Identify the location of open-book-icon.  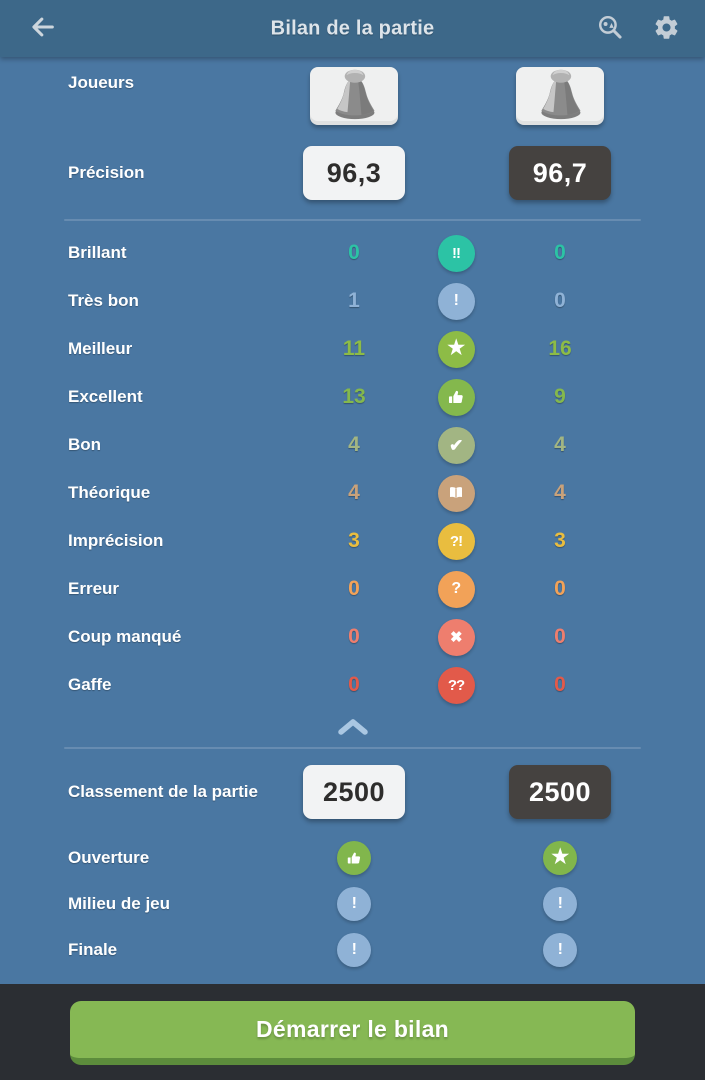
(456, 493).